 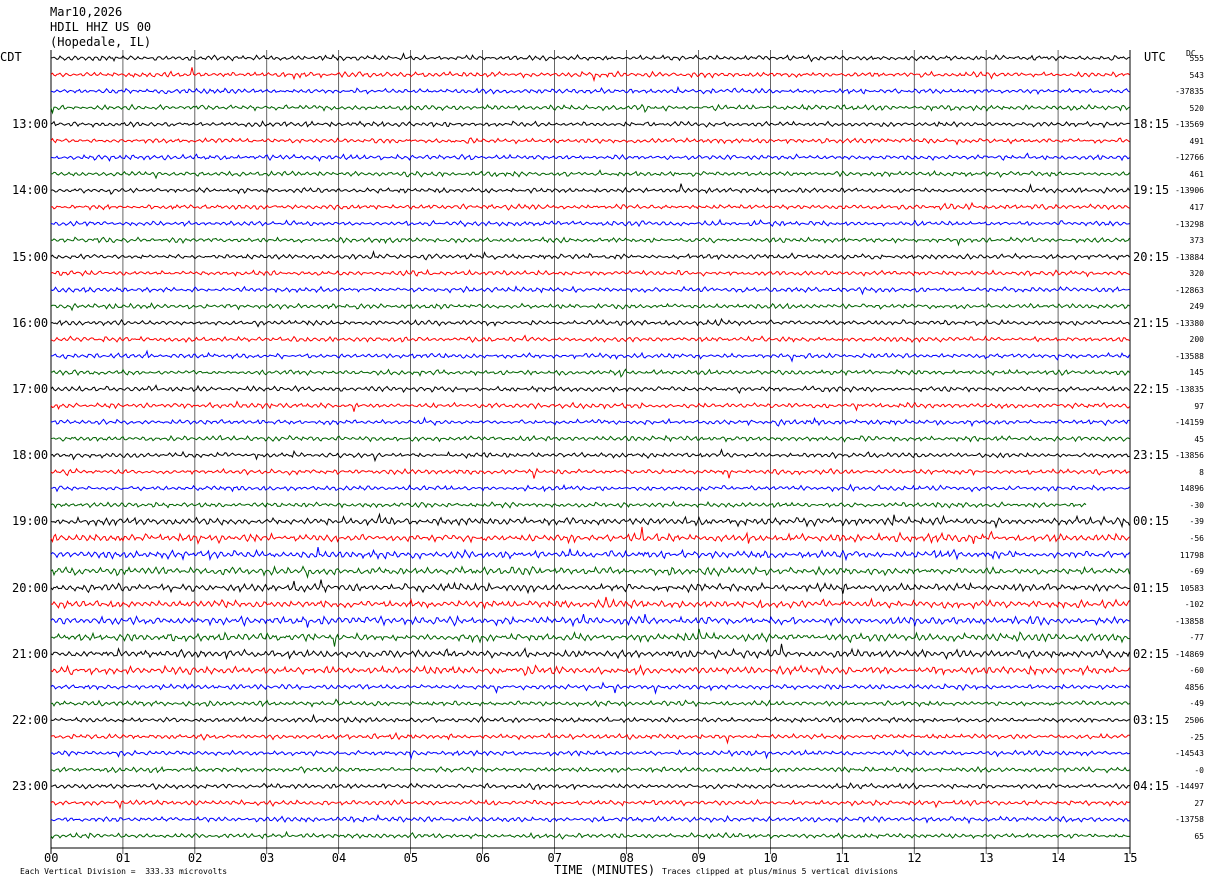 What do you see at coordinates (30, 322) in the screenshot?
I see `left-hour-label: 16:00` at bounding box center [30, 322].